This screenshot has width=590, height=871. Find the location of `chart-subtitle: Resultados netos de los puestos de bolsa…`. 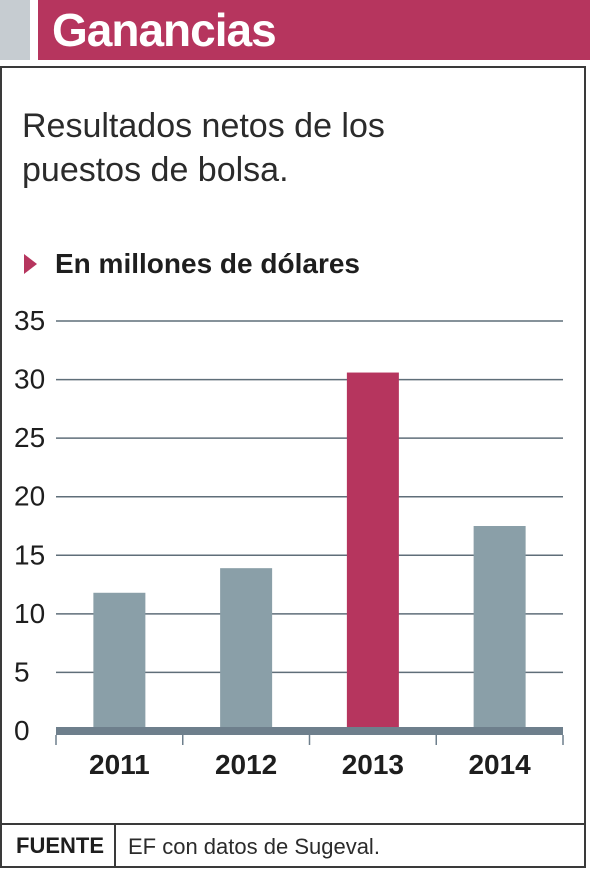

chart-subtitle: Resultados netos de los puestos de bolsa… is located at coordinates (203, 148).